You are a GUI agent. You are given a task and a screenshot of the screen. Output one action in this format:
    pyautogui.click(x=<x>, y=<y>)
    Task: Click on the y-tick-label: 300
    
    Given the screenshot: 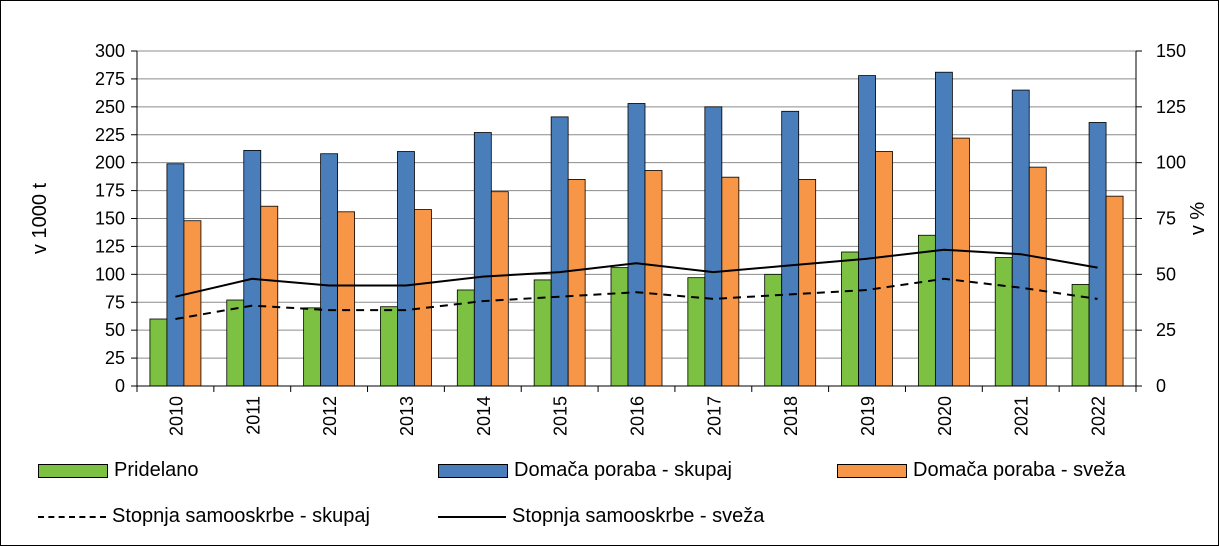 What is the action you would take?
    pyautogui.click(x=110, y=51)
    